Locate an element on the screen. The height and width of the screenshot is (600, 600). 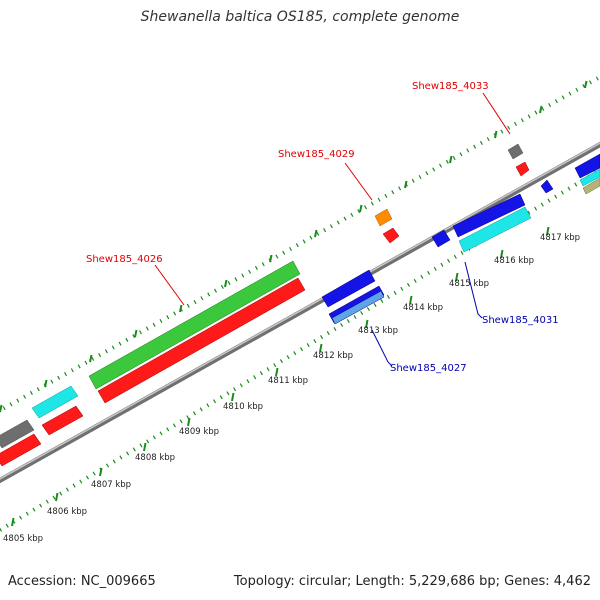
accession-text: Accession: NC_009665 is located at coordinates (82, 581).